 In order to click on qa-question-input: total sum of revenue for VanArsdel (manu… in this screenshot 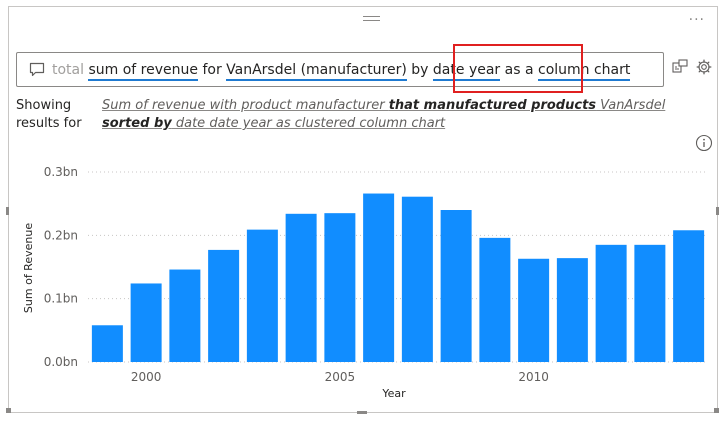, I will do `click(340, 69)`.